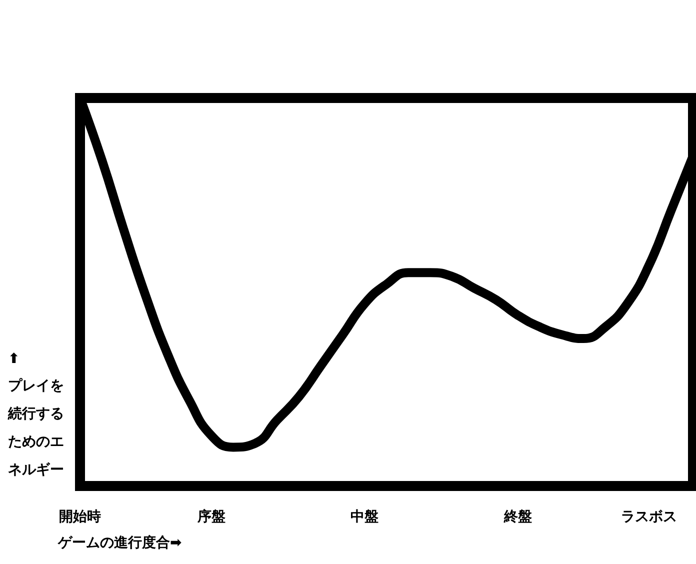 This screenshot has height=564, width=696. Describe the element at coordinates (80, 517) in the screenshot. I see `x-tick-label: 開始時` at that location.